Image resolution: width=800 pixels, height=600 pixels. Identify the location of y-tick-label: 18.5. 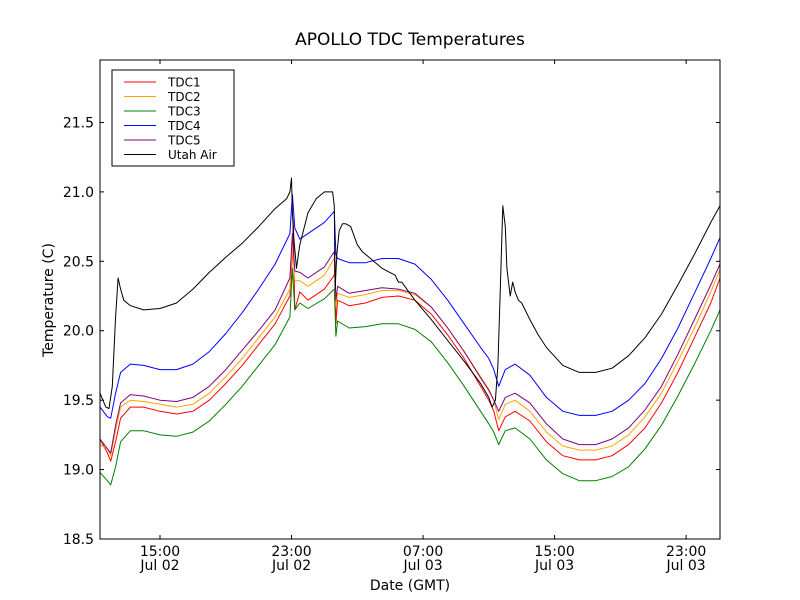
(78, 540).